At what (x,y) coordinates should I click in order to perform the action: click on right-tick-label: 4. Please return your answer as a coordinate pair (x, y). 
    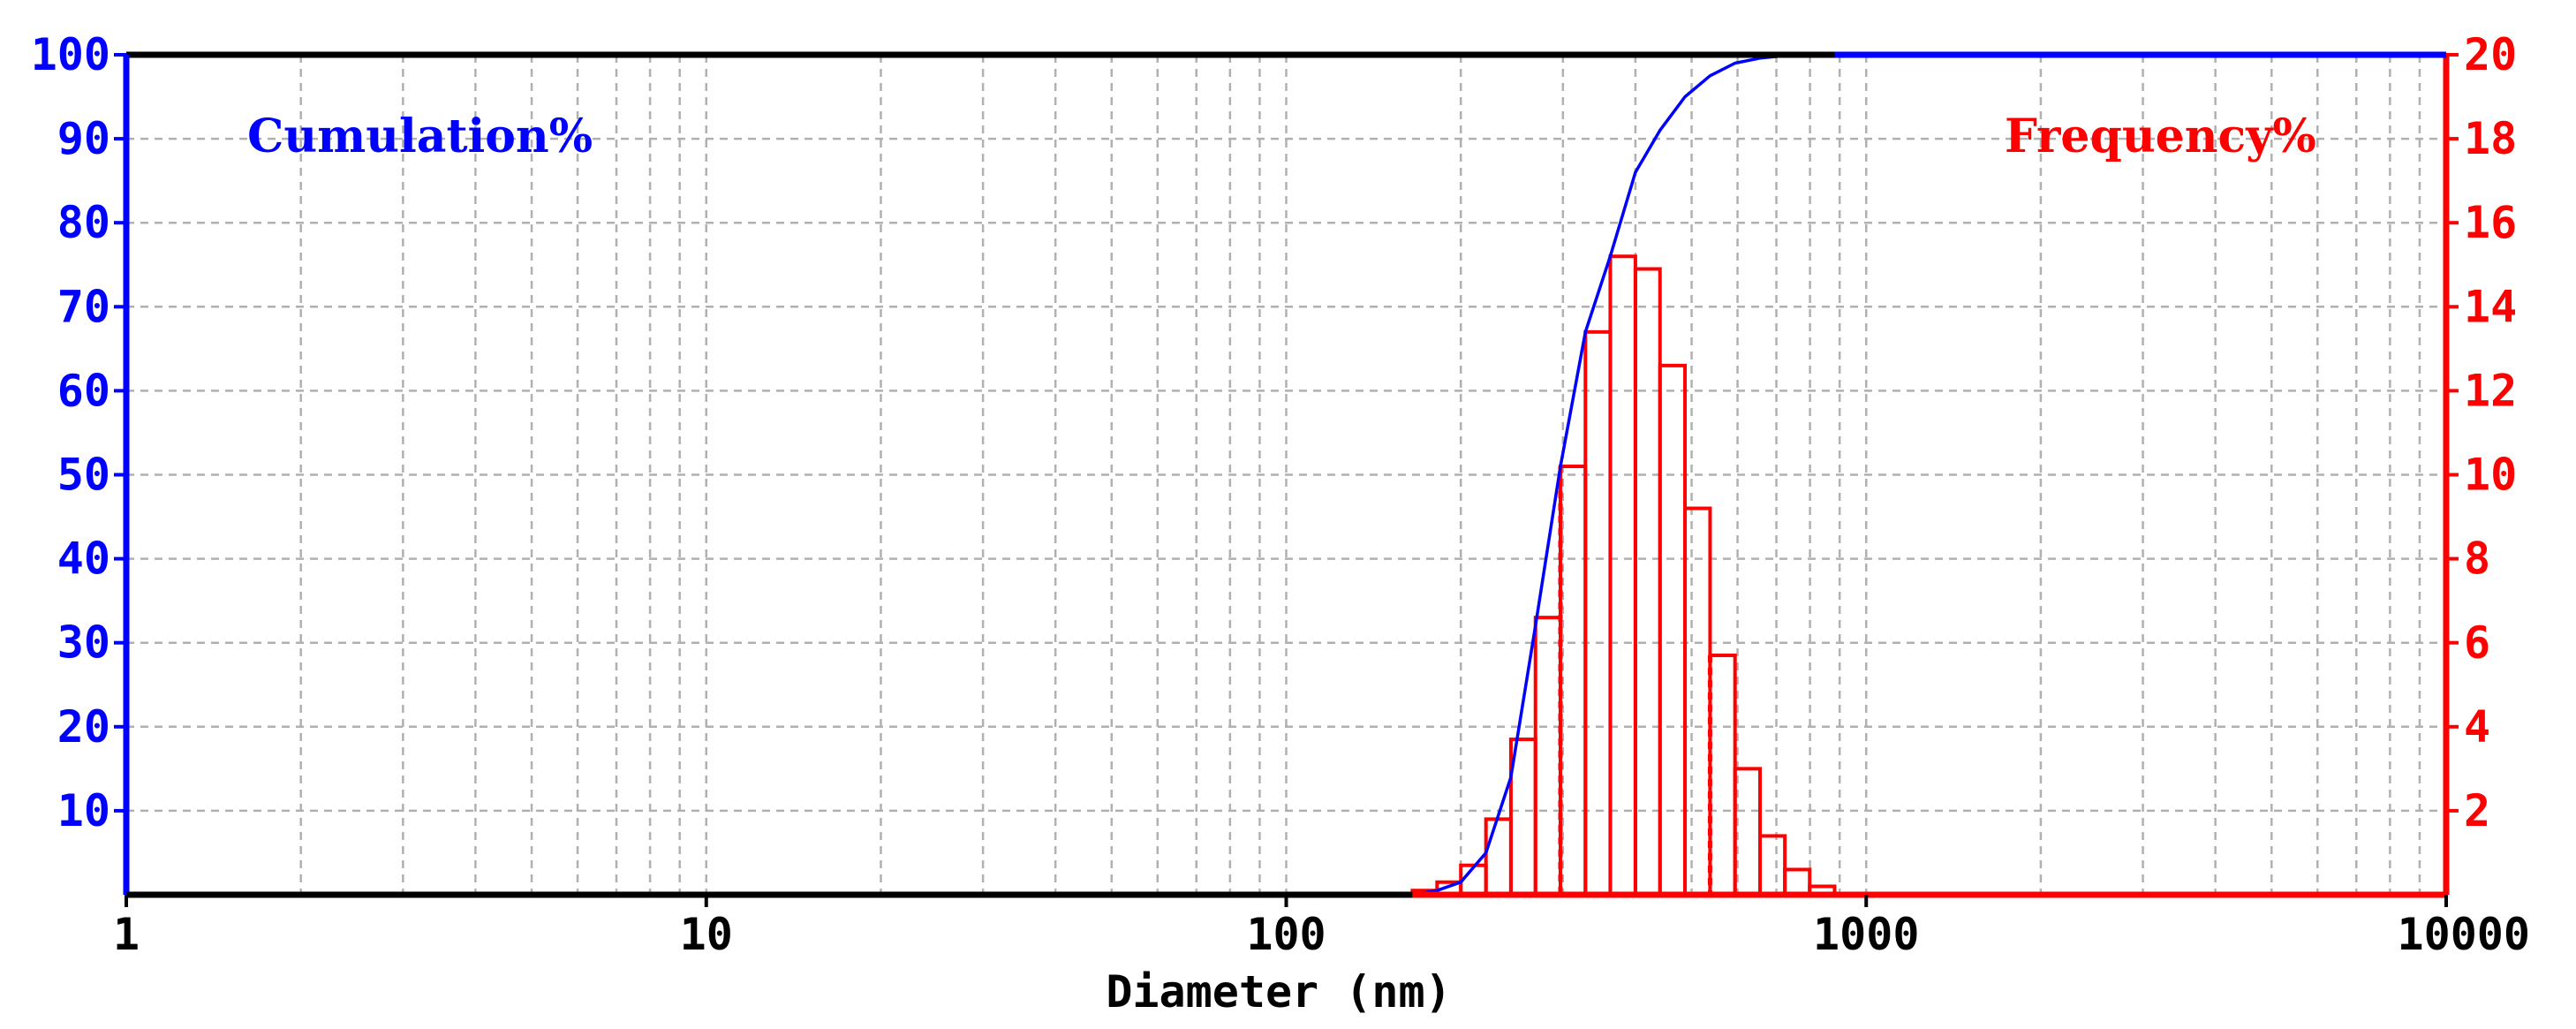
    Looking at the image, I should click on (2477, 727).